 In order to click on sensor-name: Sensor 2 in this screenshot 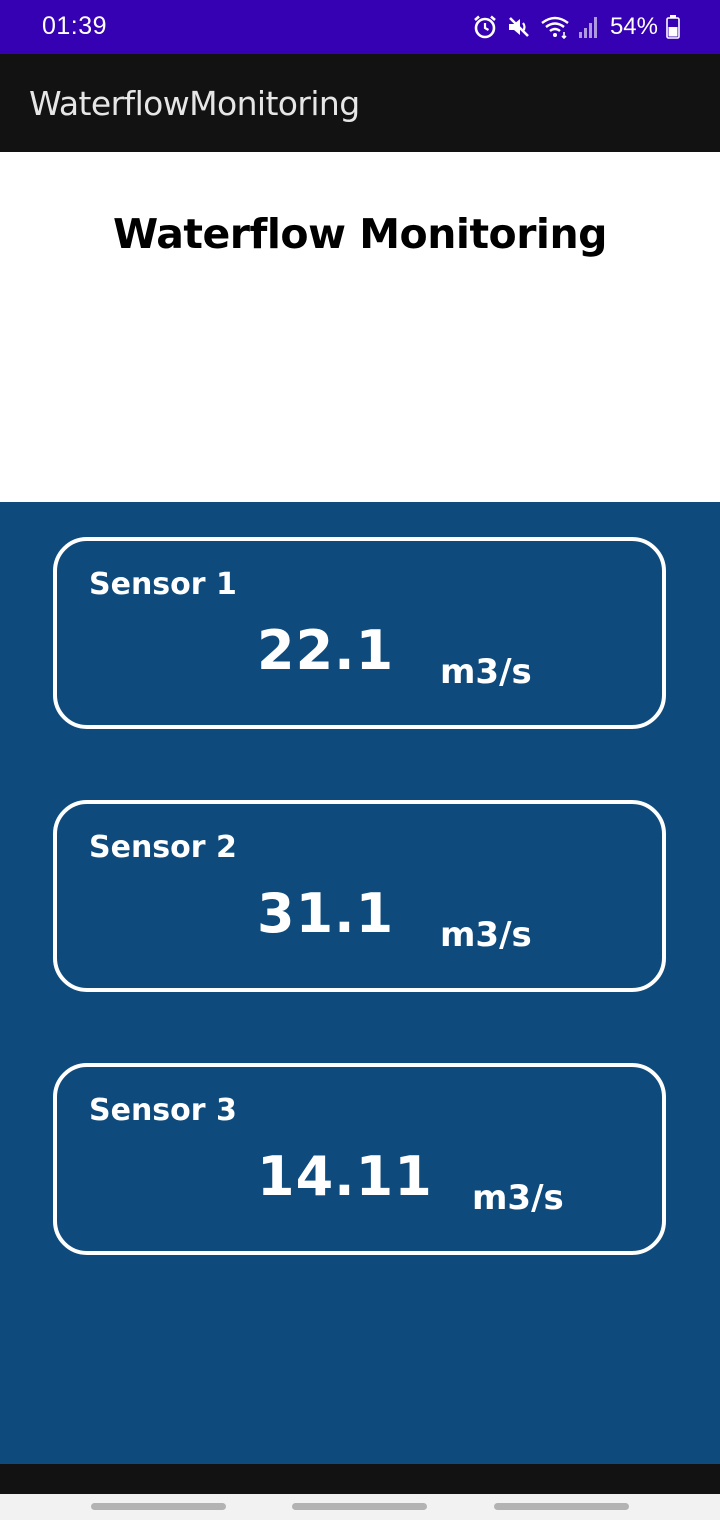, I will do `click(163, 847)`.